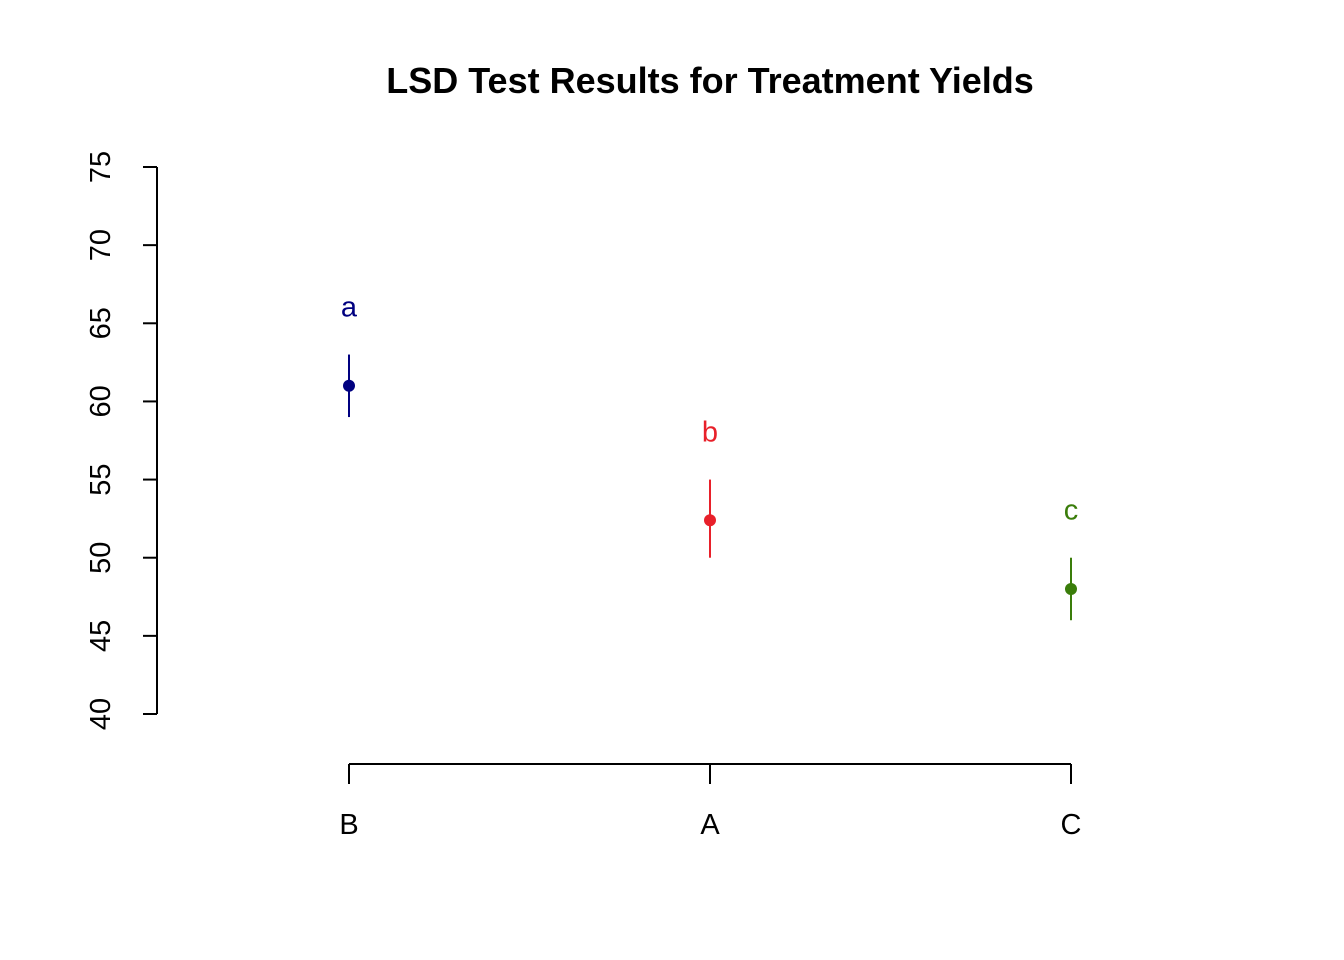 The width and height of the screenshot is (1344, 960). What do you see at coordinates (710, 80) in the screenshot?
I see `chart-title: LSD Test Results for Treatment Yields` at bounding box center [710, 80].